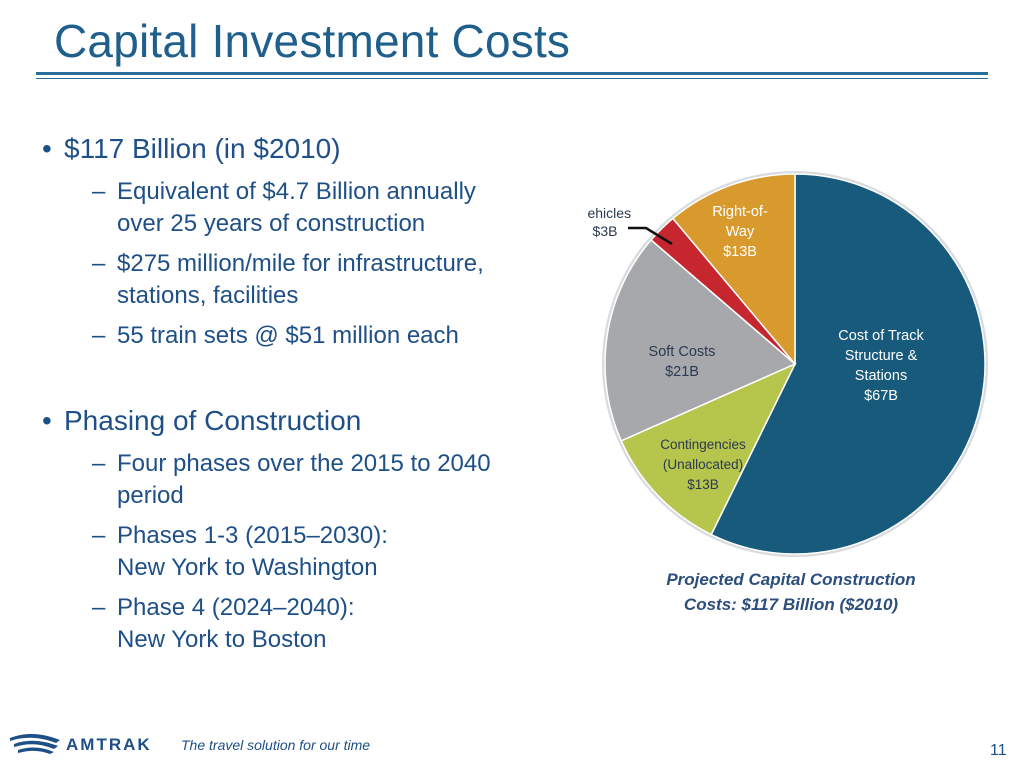 The width and height of the screenshot is (1024, 768). Describe the element at coordinates (252, 535) in the screenshot. I see `sub-bullet-line: Phases 1-3 (2015–2030):` at that location.